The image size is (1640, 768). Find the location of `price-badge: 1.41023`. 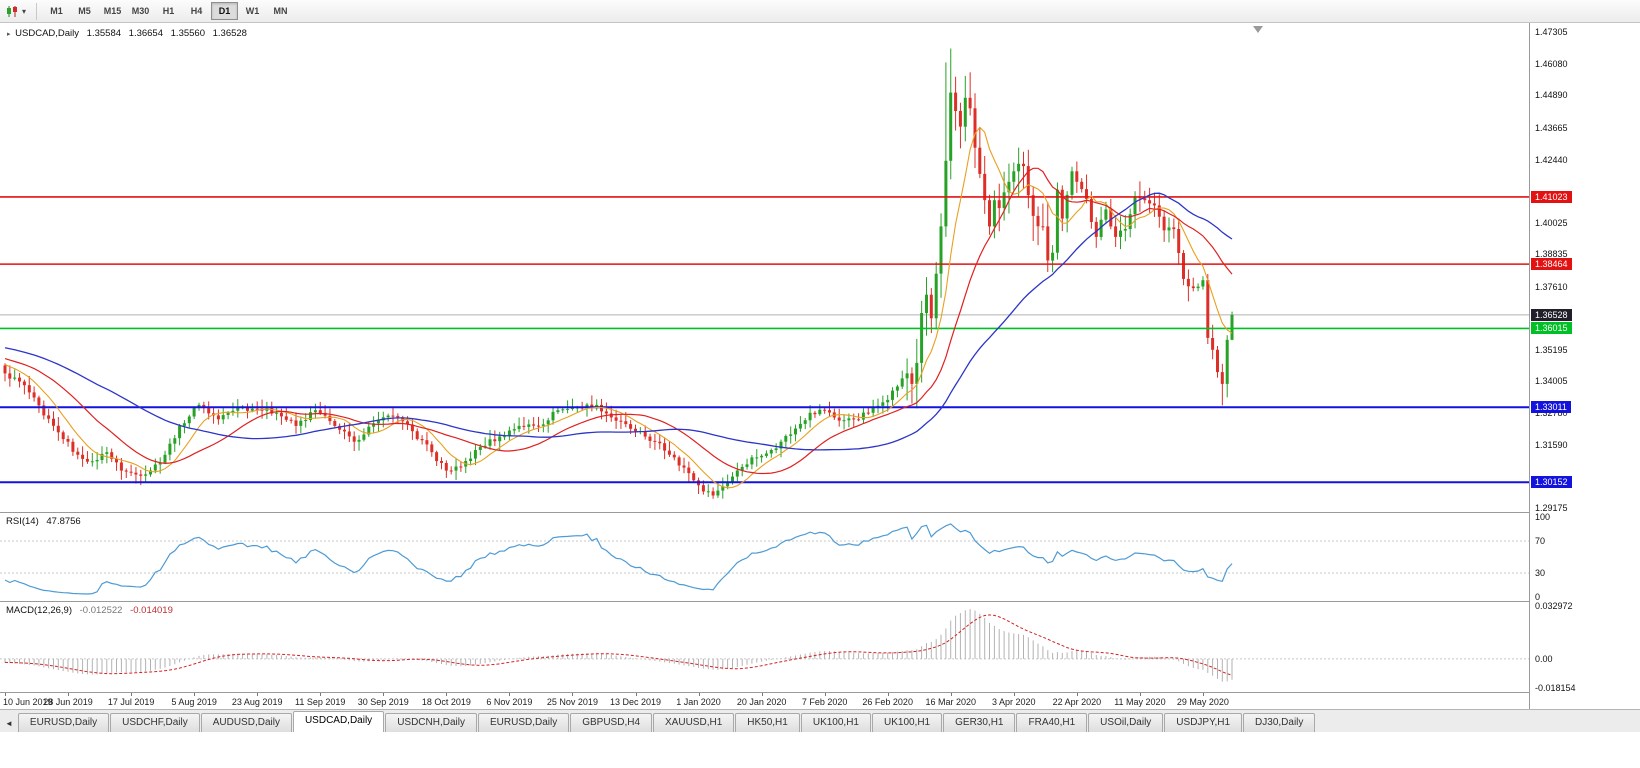

price-badge: 1.41023 is located at coordinates (1551, 196).